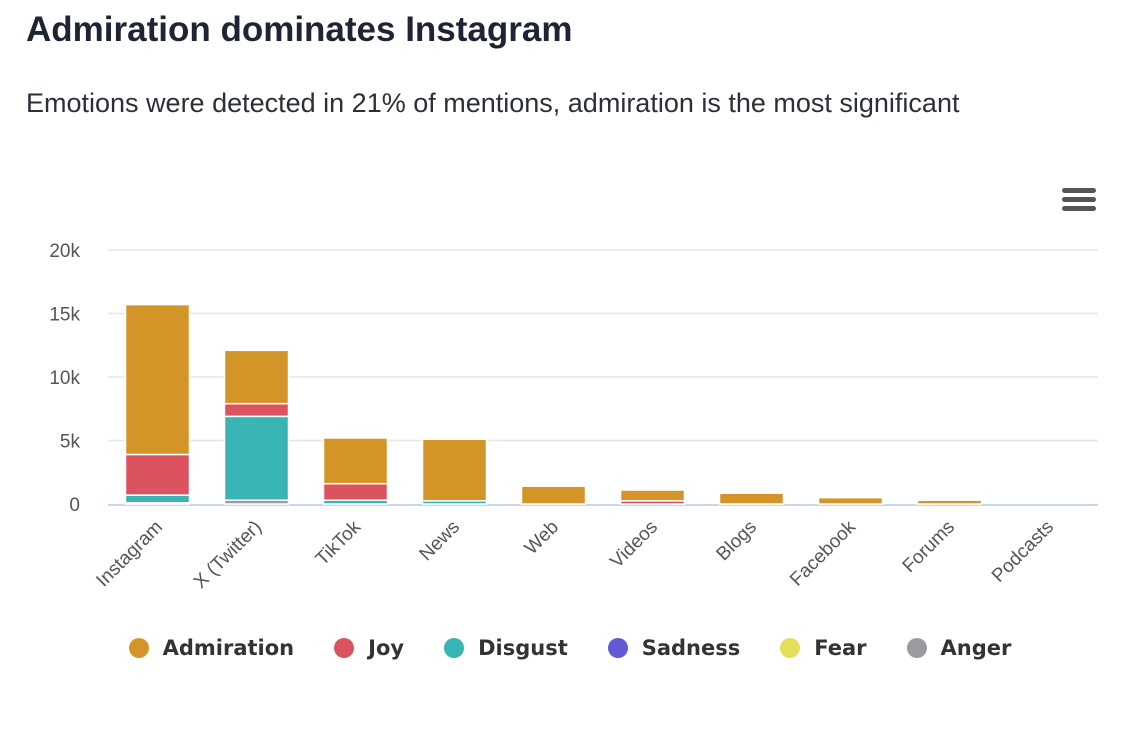  I want to click on hamburger-menu-icon, so click(1079, 200).